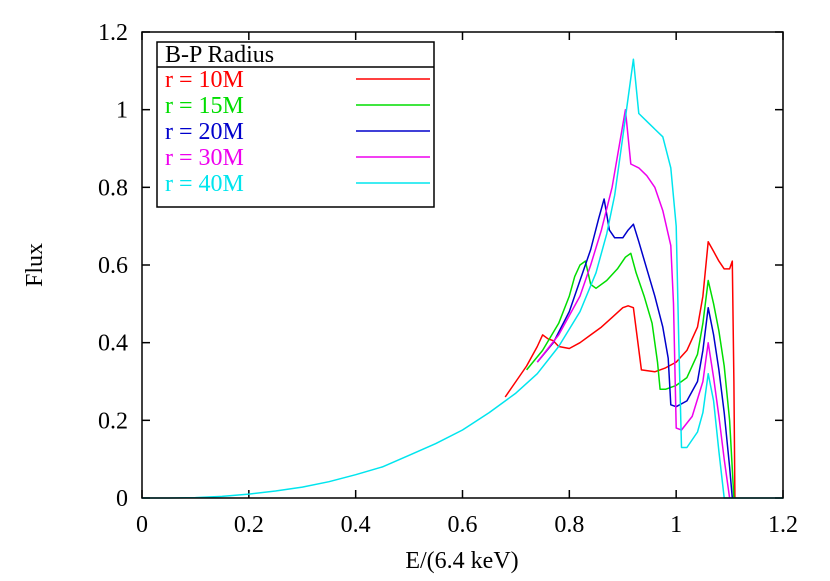  Describe the element at coordinates (204, 80) in the screenshot. I see `legend-entry-label: r = 10M` at that location.